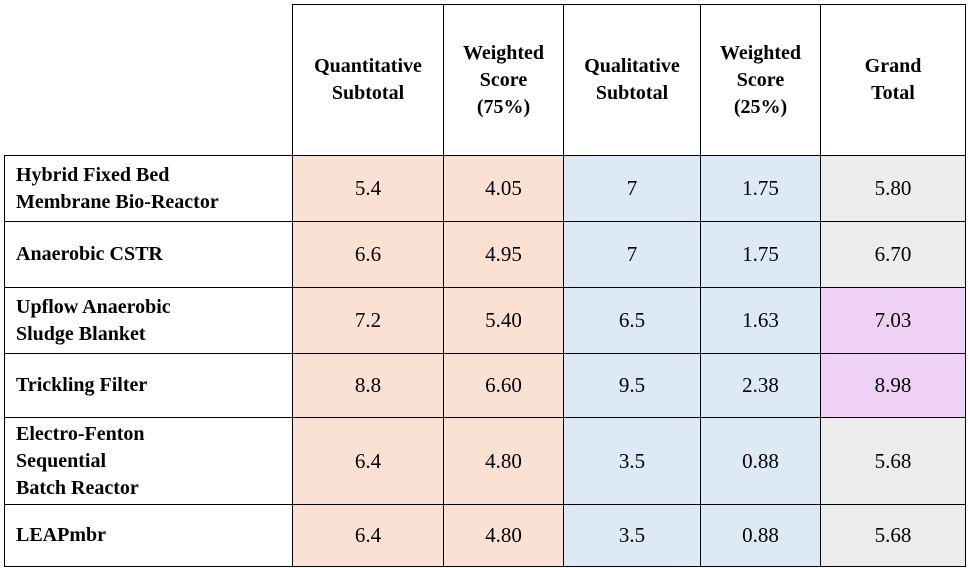  Describe the element at coordinates (632, 320) in the screenshot. I see `qual-subtotal-cell: 6.5` at that location.